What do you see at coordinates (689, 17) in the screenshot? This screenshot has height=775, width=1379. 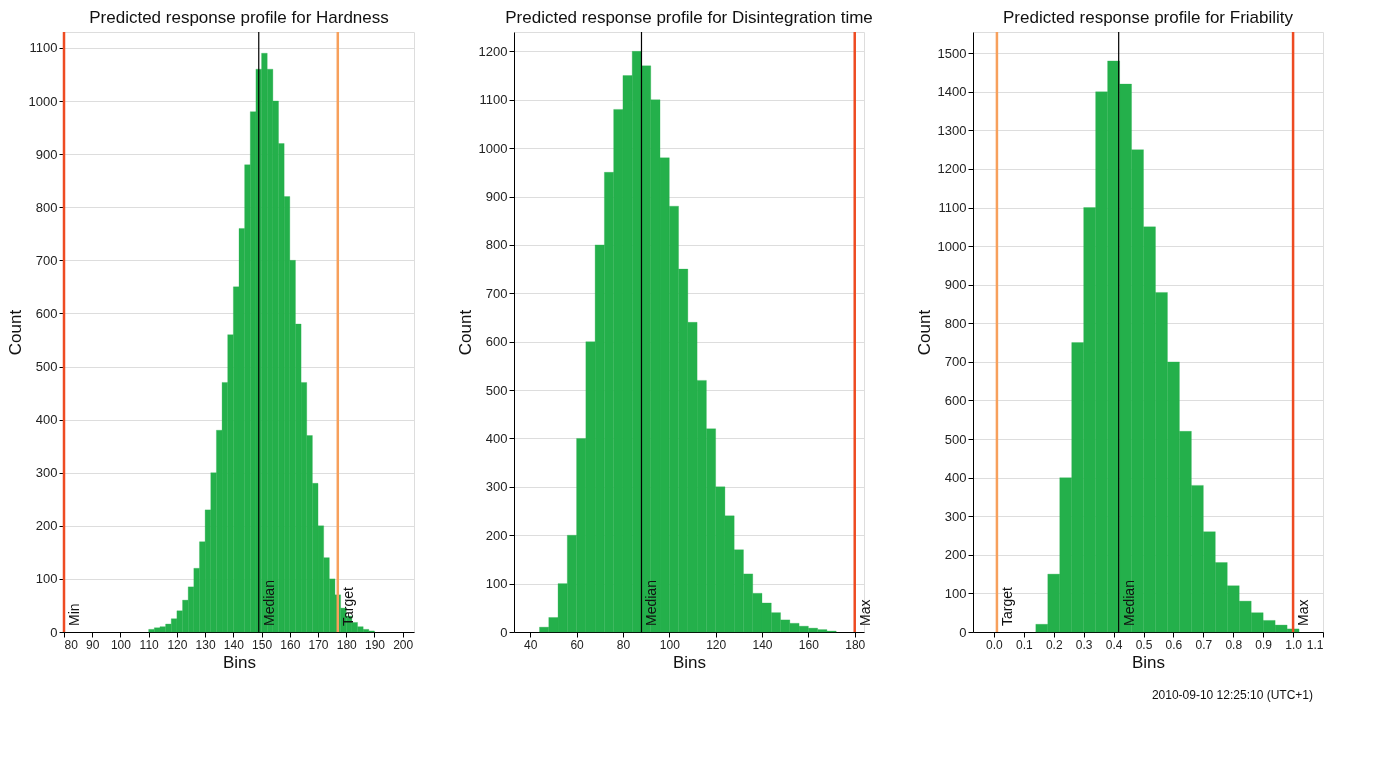 I see `chart-title: Predicted response profile for Disintegration time` at bounding box center [689, 17].